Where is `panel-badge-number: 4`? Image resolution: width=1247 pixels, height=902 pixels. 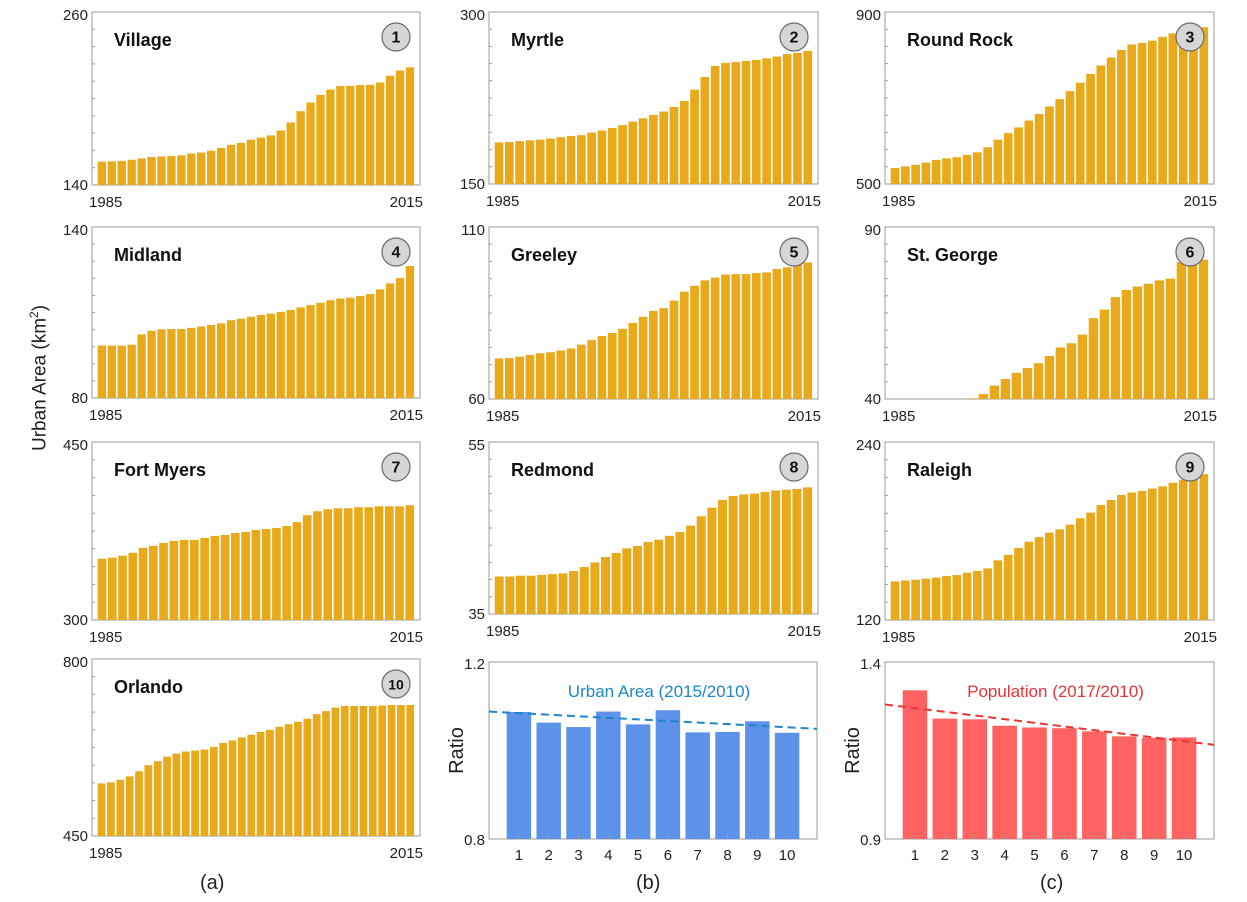 panel-badge-number: 4 is located at coordinates (396, 253).